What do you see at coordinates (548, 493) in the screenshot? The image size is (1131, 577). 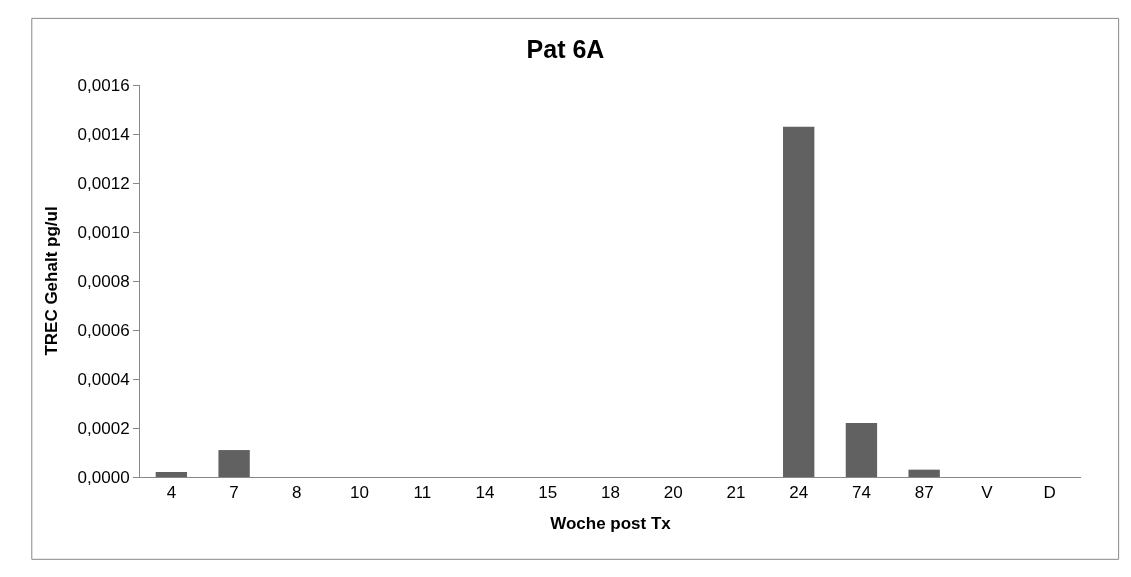 I see `x-tick-label: 15` at bounding box center [548, 493].